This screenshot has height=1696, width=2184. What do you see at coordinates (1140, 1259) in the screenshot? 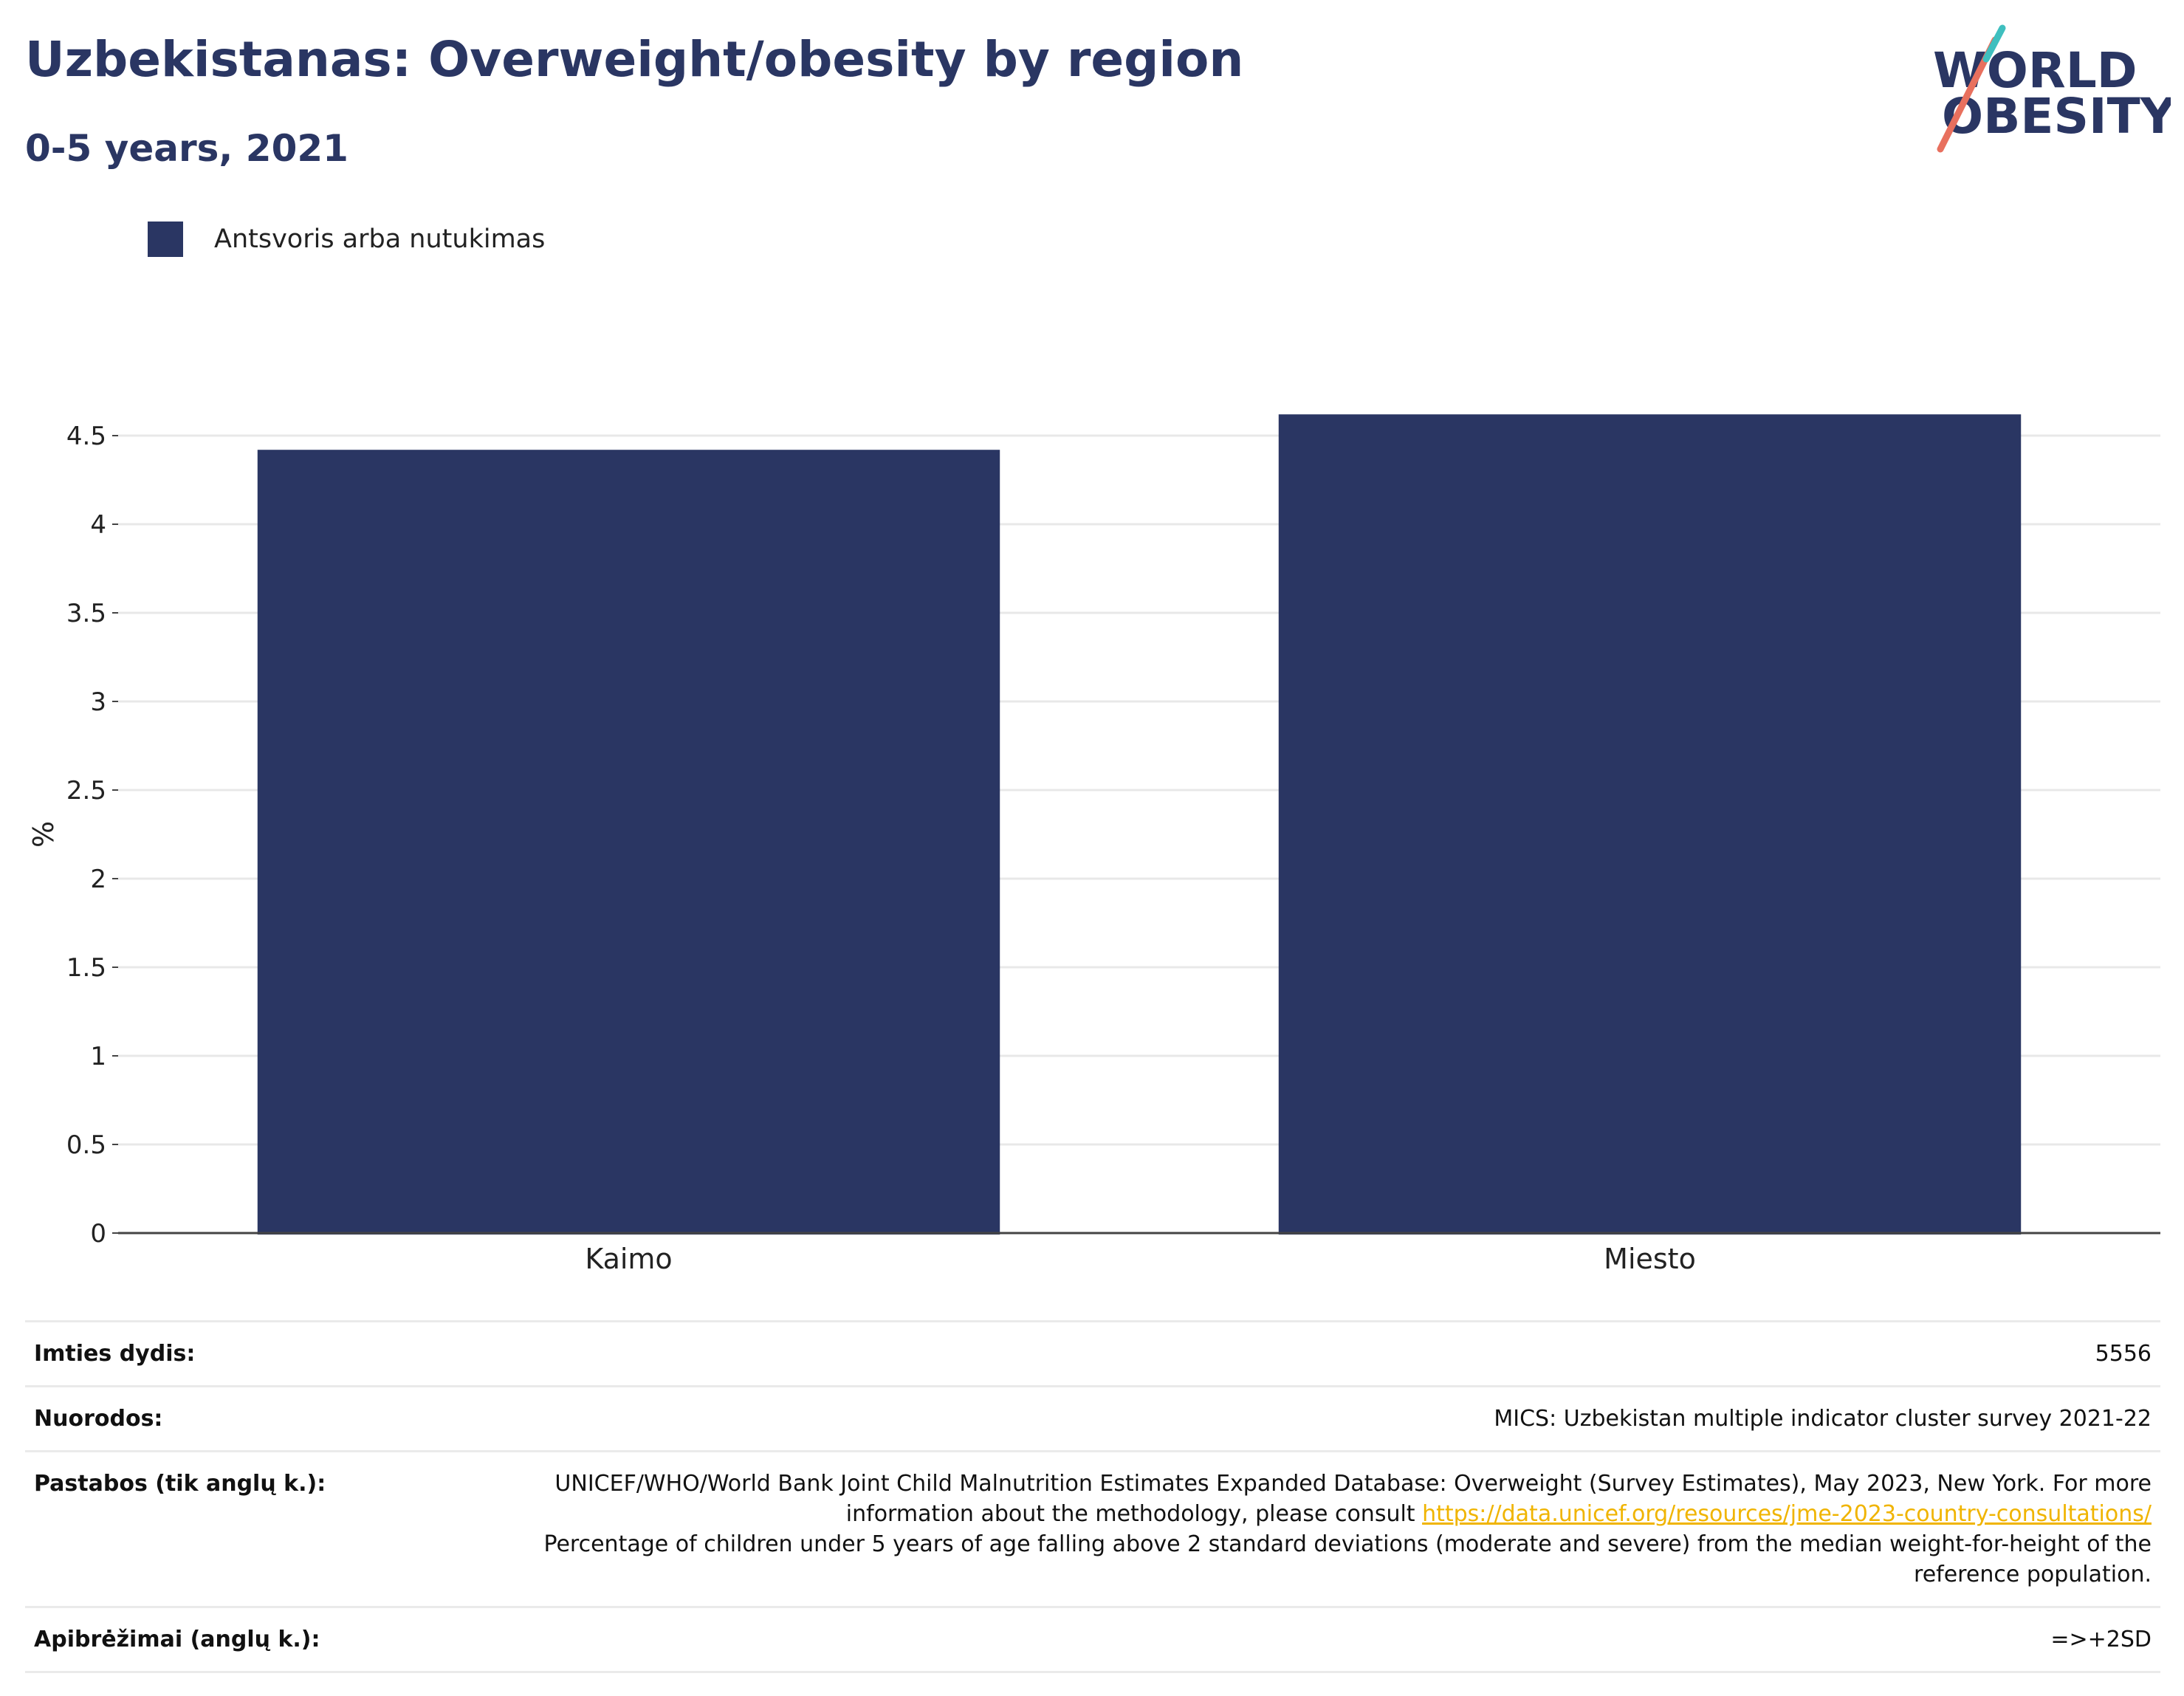
I see `x-axis-labels: Kaimo Miesto` at bounding box center [1140, 1259].